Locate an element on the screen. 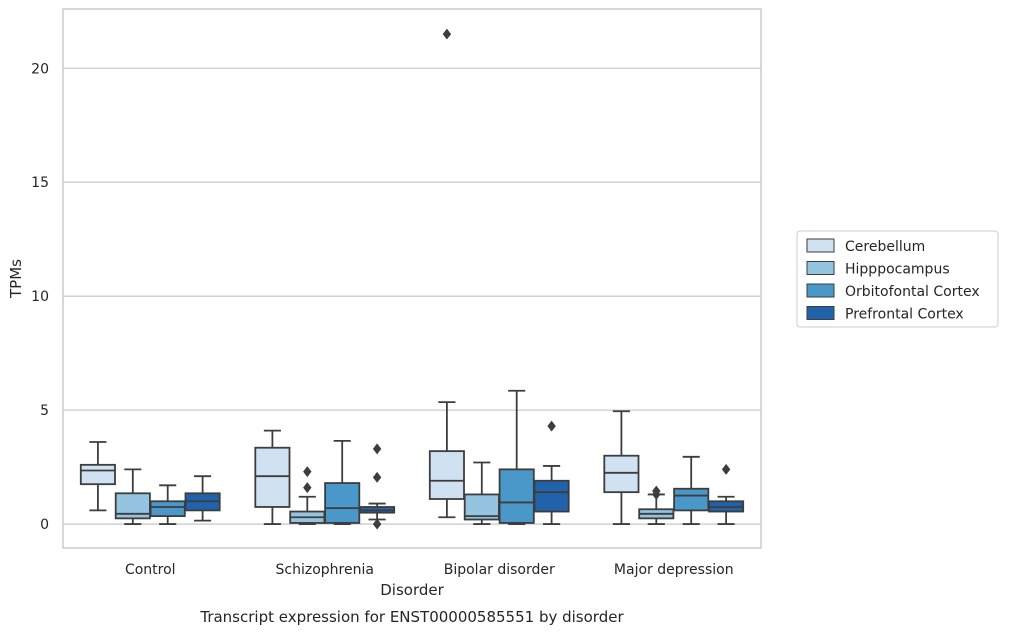 This screenshot has width=1009, height=634. y-tick-label: 5 is located at coordinates (44, 411).